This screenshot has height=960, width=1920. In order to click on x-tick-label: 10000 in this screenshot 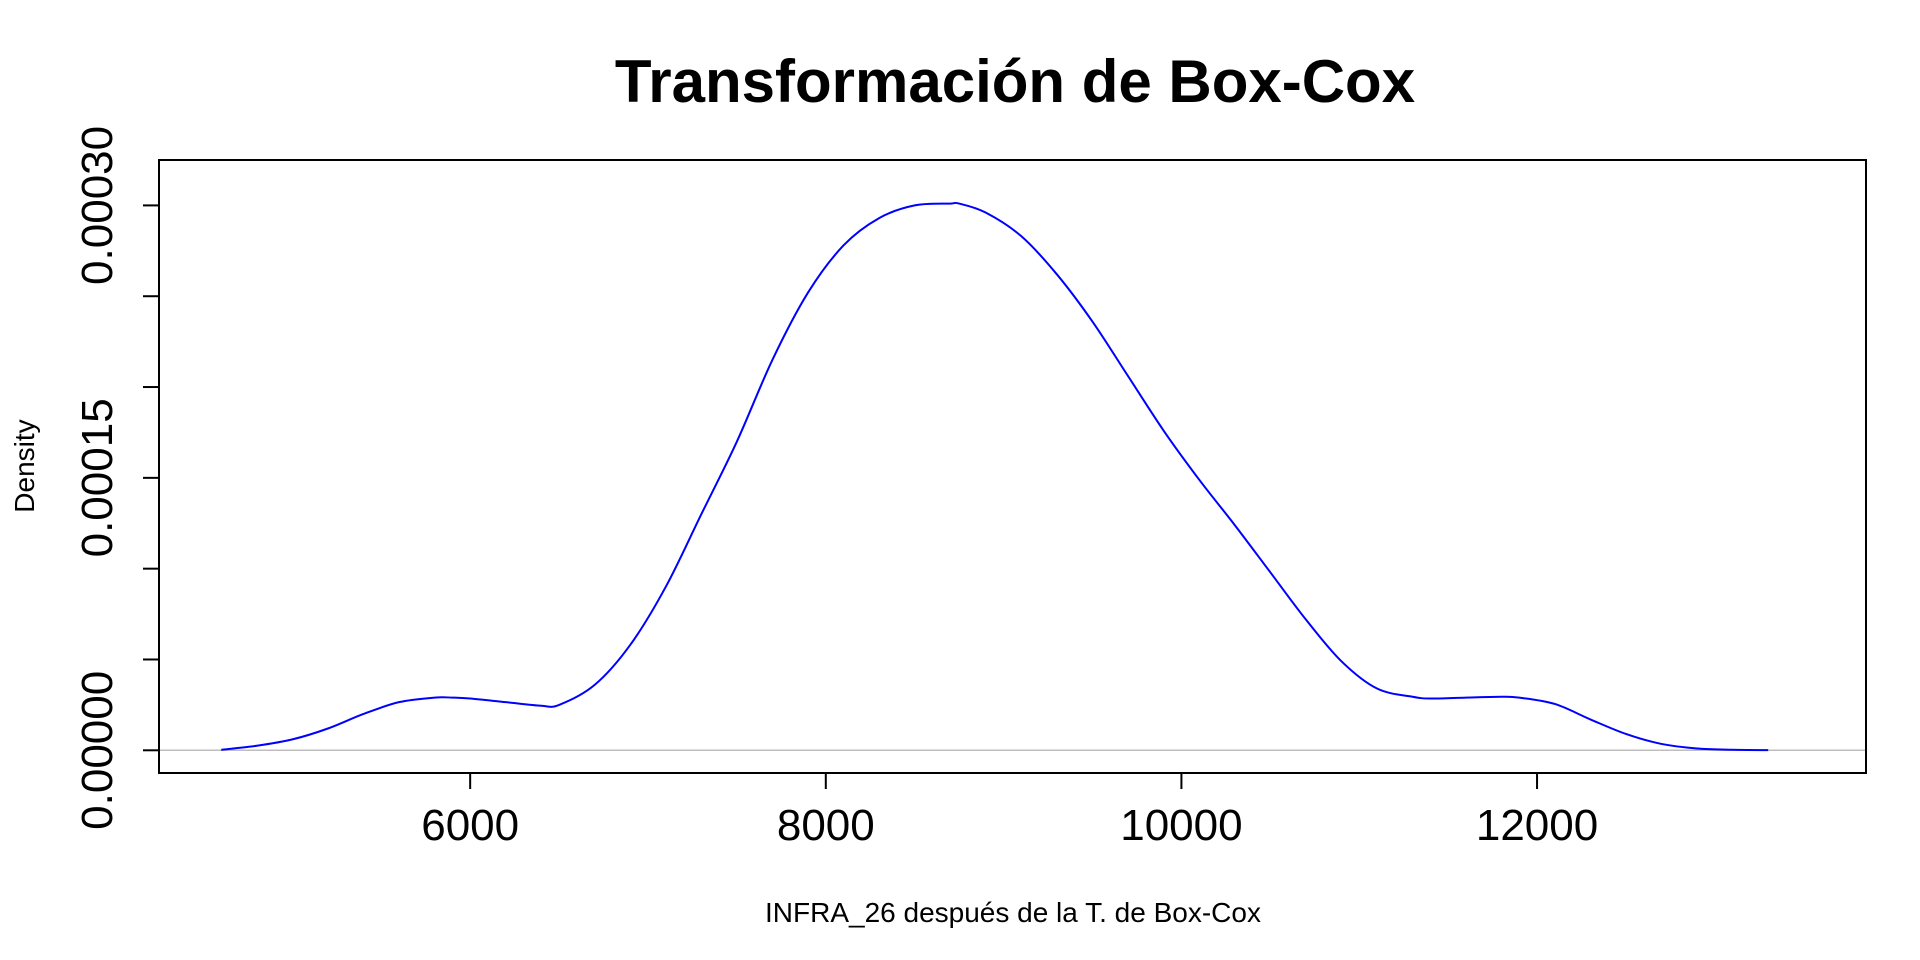, I will do `click(1181, 825)`.